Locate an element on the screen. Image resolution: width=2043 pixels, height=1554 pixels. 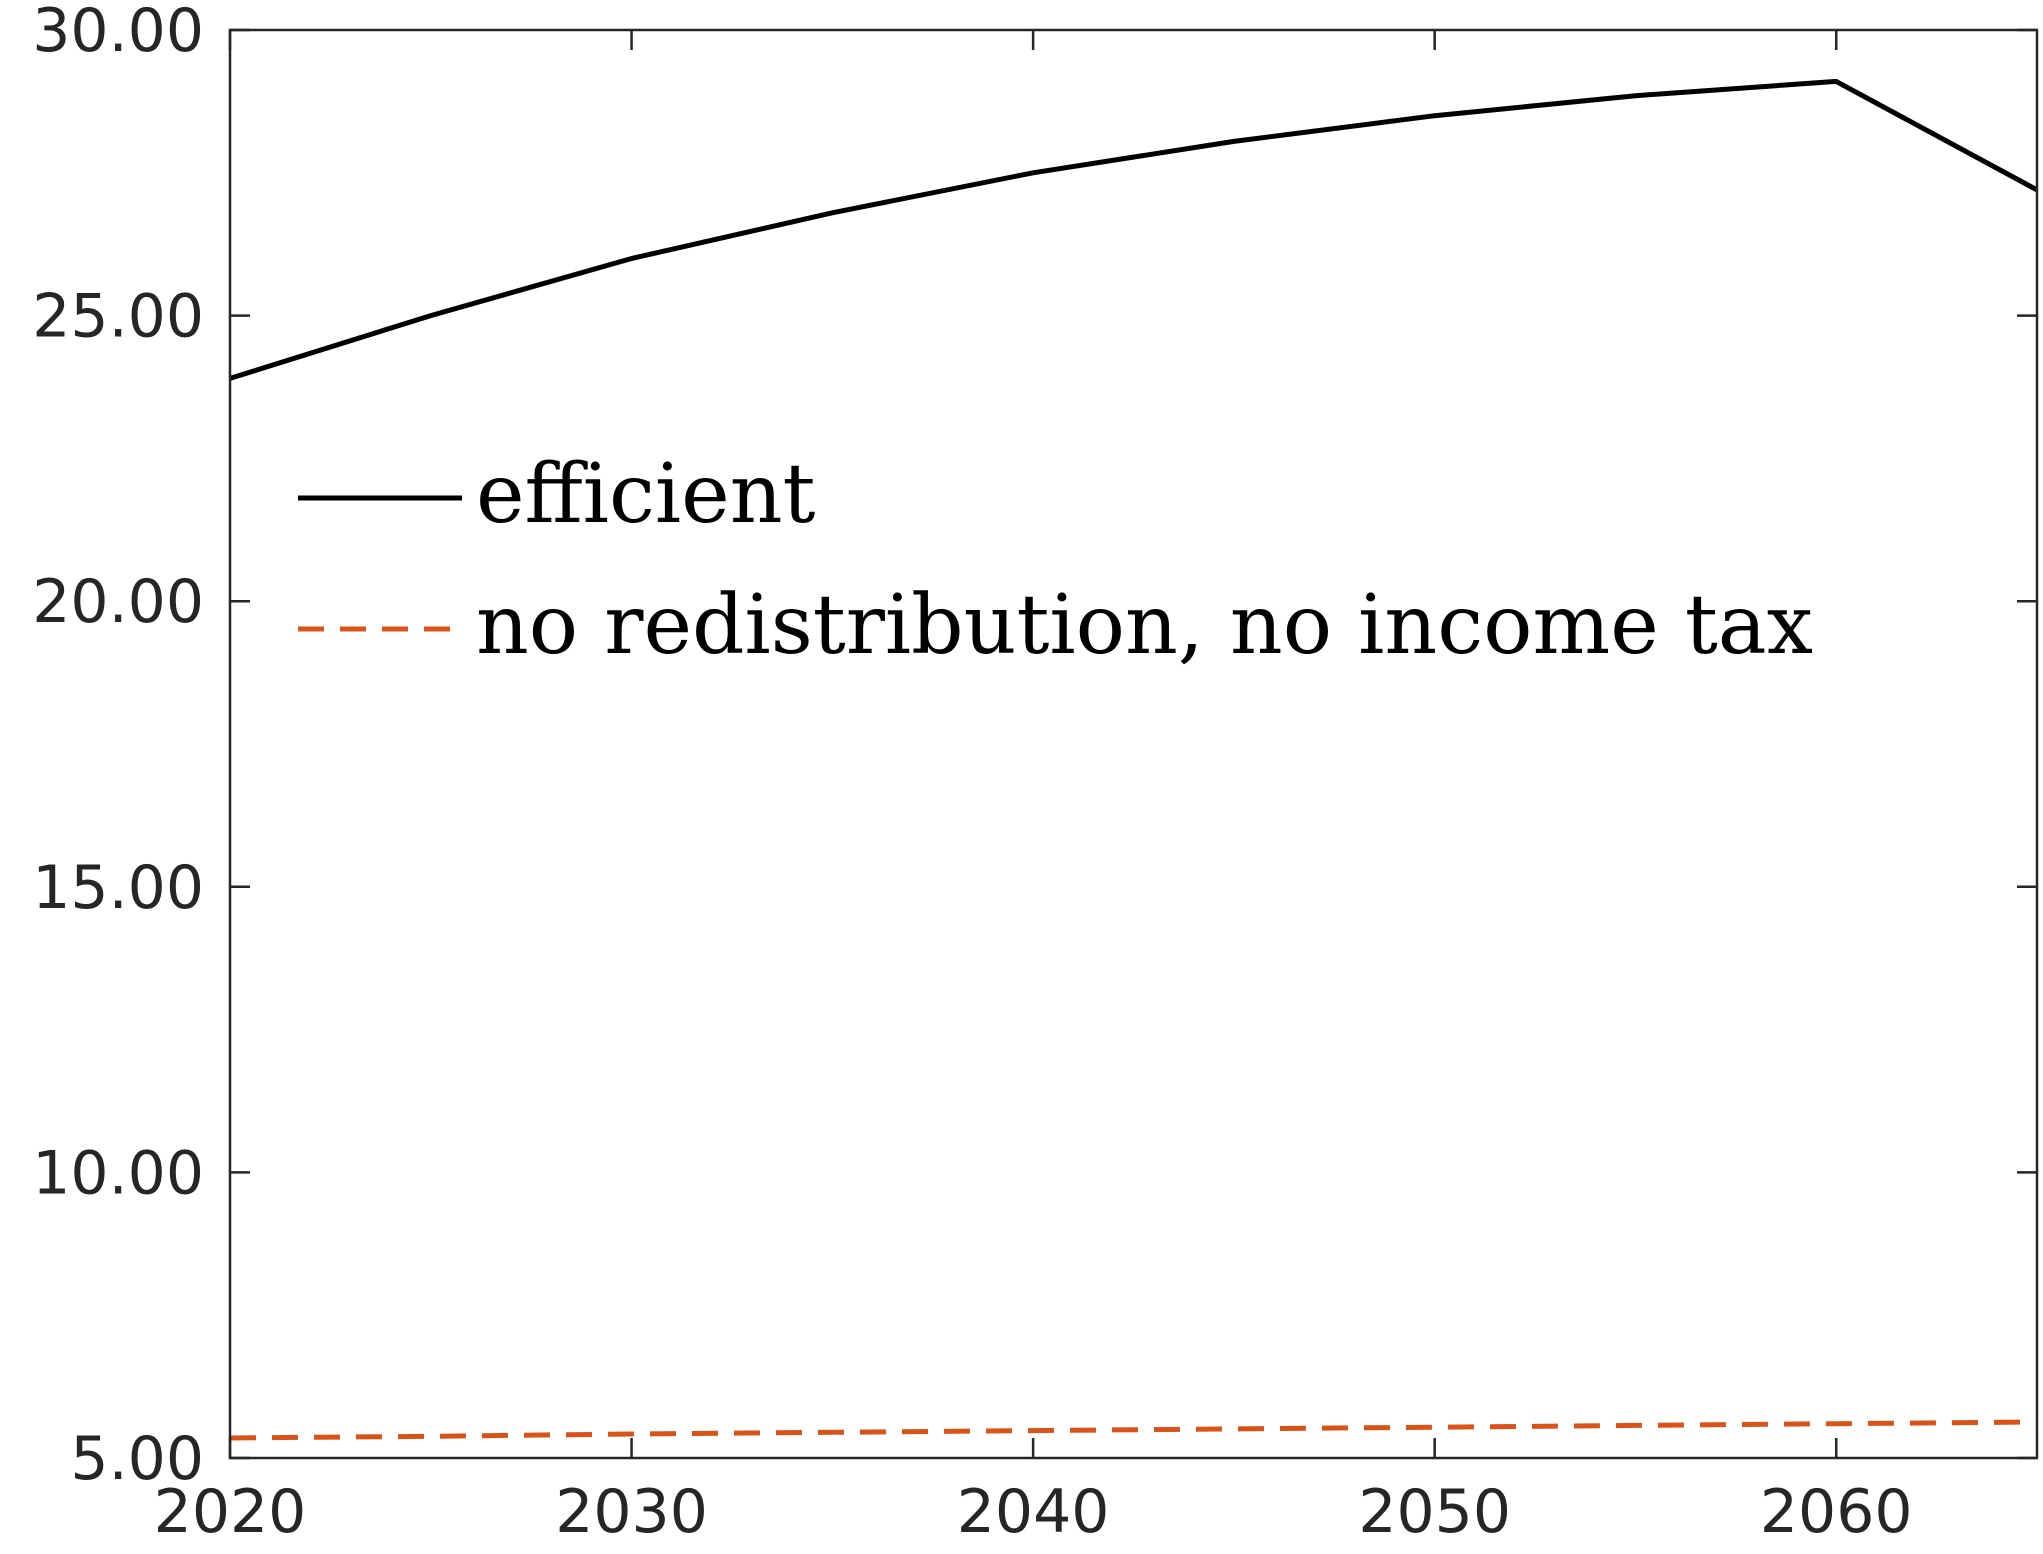
y-tick-label-10: 10.00 is located at coordinates (118, 1173).